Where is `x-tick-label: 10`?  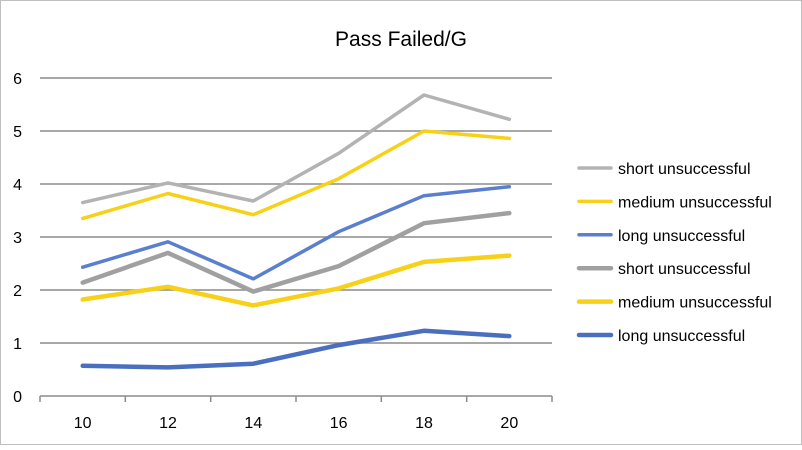
x-tick-label: 10 is located at coordinates (83, 423).